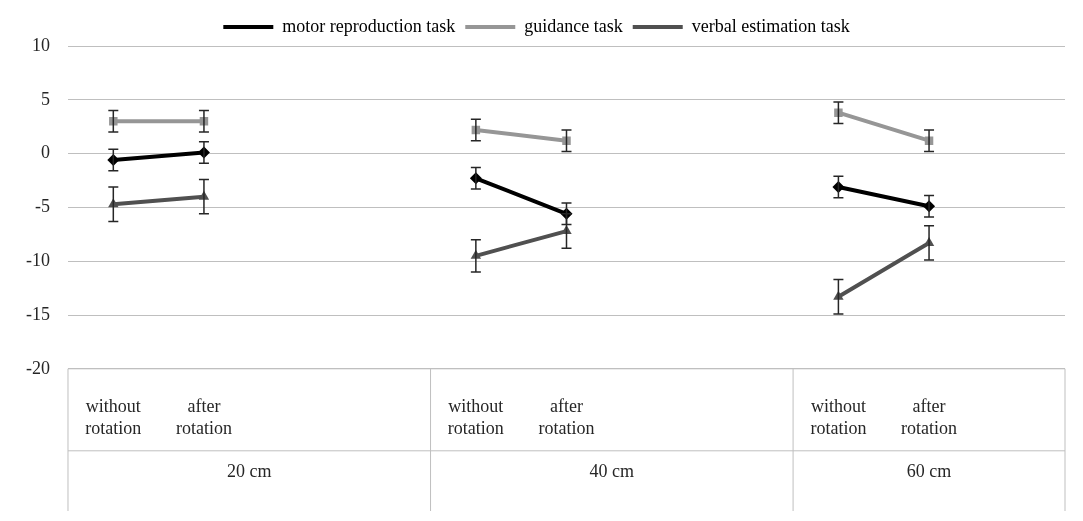 Image resolution: width=1083 pixels, height=521 pixels. Describe the element at coordinates (612, 470) in the screenshot. I see `text: 40 cm` at that location.